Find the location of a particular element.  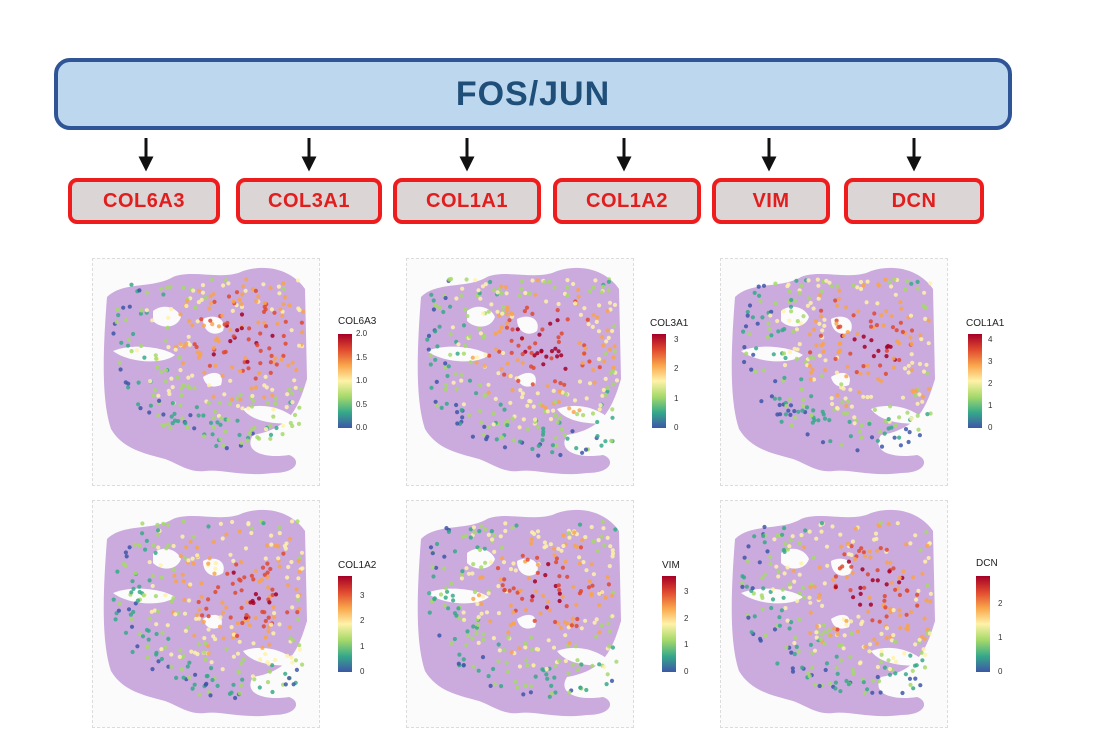

spatial-panel-col6a3 is located at coordinates (206, 372).